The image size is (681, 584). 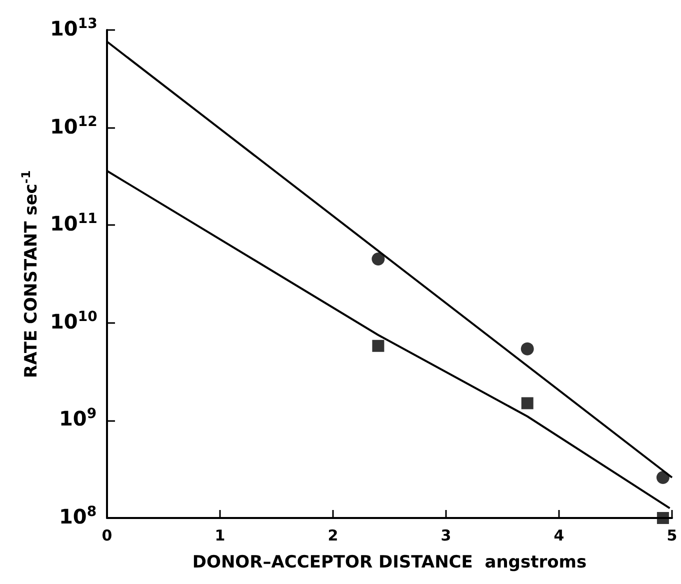 I want to click on x-tick-label: 5, so click(x=672, y=535).